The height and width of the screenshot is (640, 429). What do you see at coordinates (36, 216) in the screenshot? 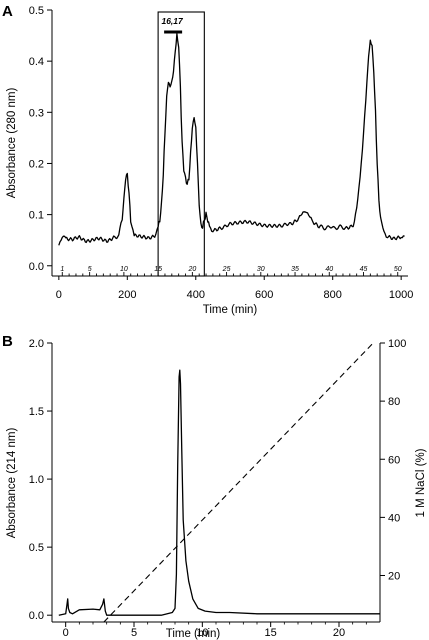
I see `panel-a-y-tick-label: 0.1` at bounding box center [36, 216].